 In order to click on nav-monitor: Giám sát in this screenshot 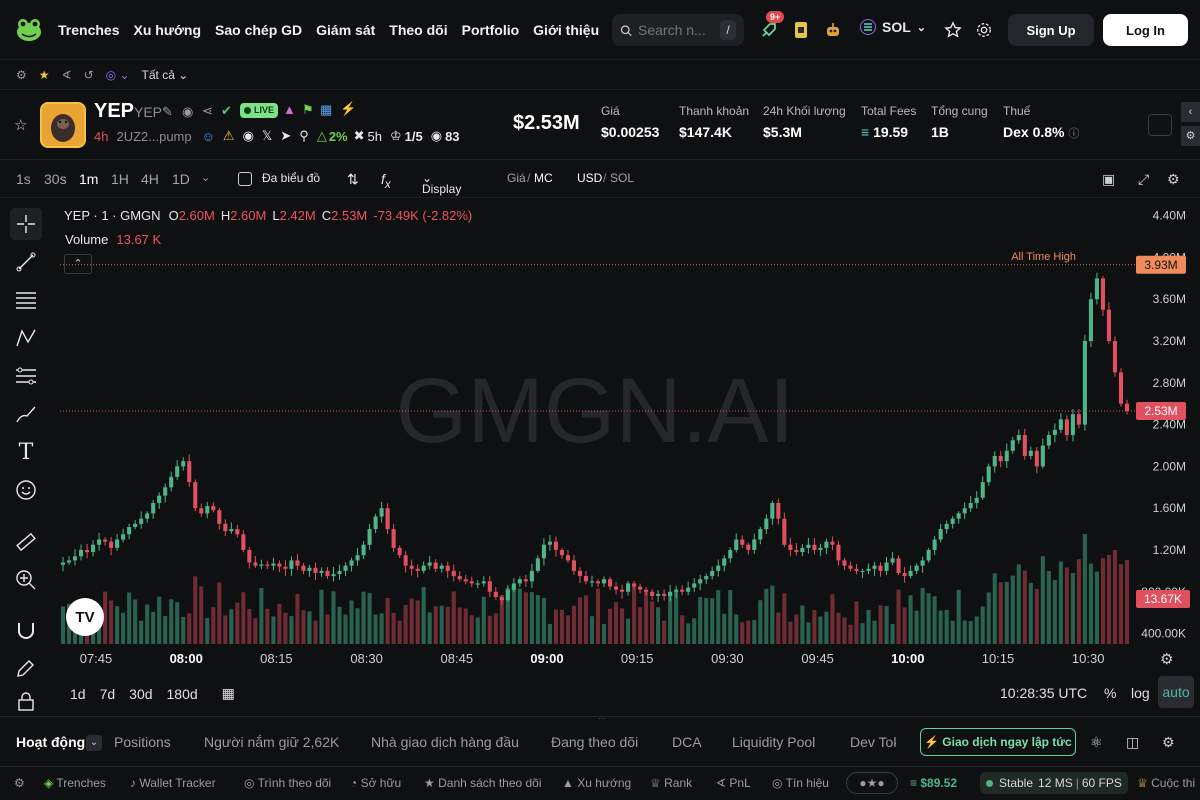, I will do `click(346, 29)`.